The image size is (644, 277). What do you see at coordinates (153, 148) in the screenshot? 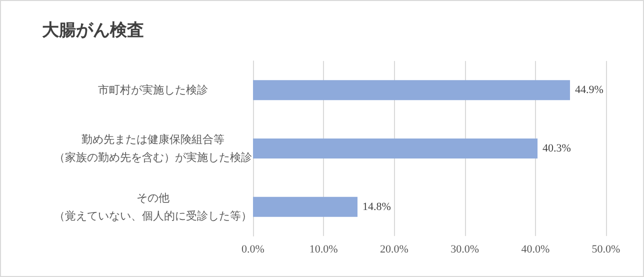
I see `y-tick-label: 勤め先または健康保険組合等（家族の勤め先を含む）が実施した検診` at bounding box center [153, 148].